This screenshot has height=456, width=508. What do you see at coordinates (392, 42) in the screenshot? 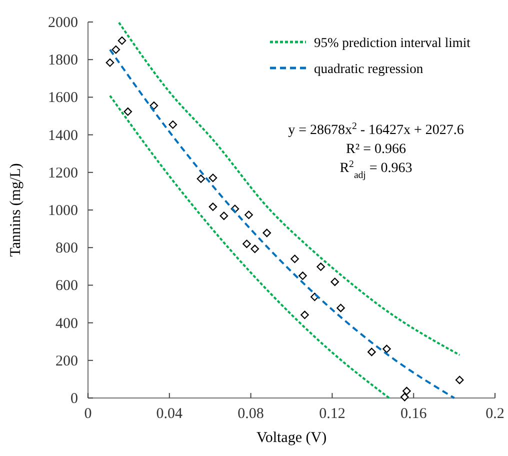
I see `legend-label: 95% prediction interval limit` at bounding box center [392, 42].